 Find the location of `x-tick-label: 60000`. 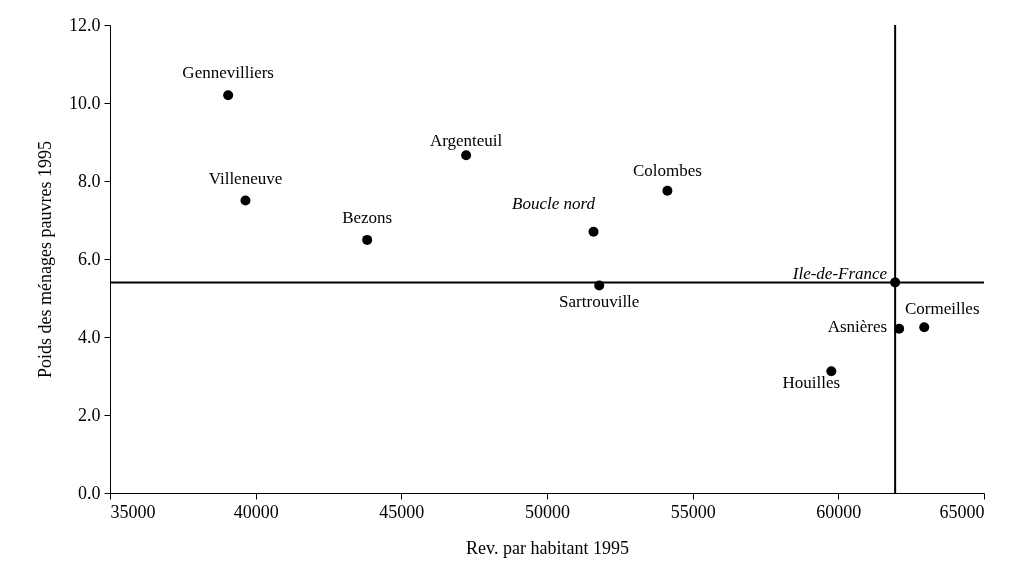

x-tick-label: 60000 is located at coordinates (839, 511).